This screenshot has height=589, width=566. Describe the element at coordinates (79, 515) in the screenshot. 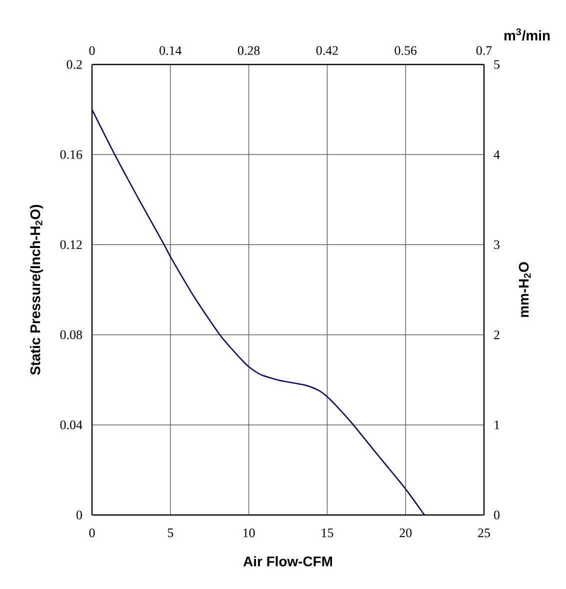

I see `y-tick-label: 0` at that location.